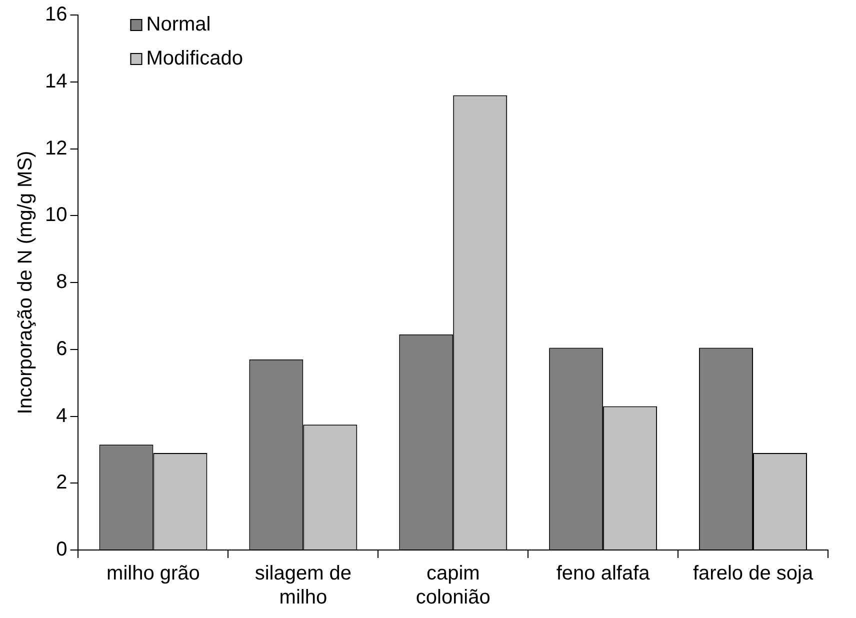  What do you see at coordinates (56, 81) in the screenshot?
I see `y-tick-label: 14` at bounding box center [56, 81].